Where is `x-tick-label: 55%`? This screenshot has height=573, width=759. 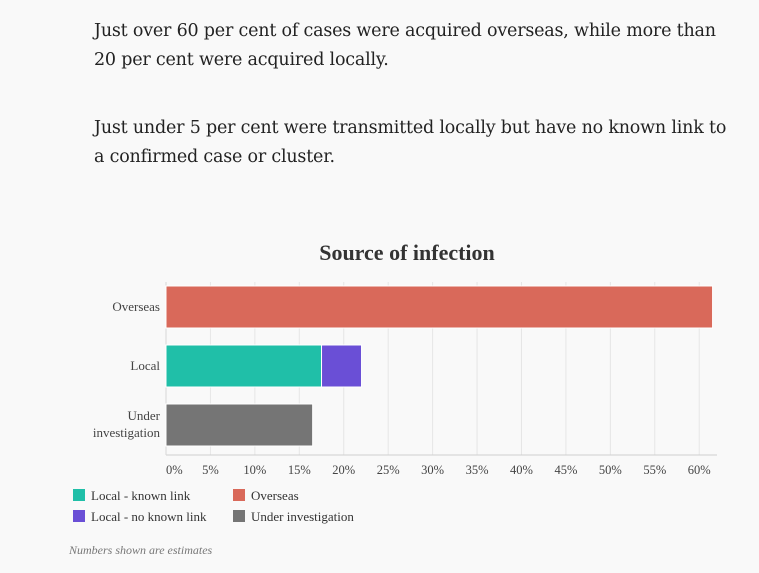 x-tick-label: 55% is located at coordinates (654, 470).